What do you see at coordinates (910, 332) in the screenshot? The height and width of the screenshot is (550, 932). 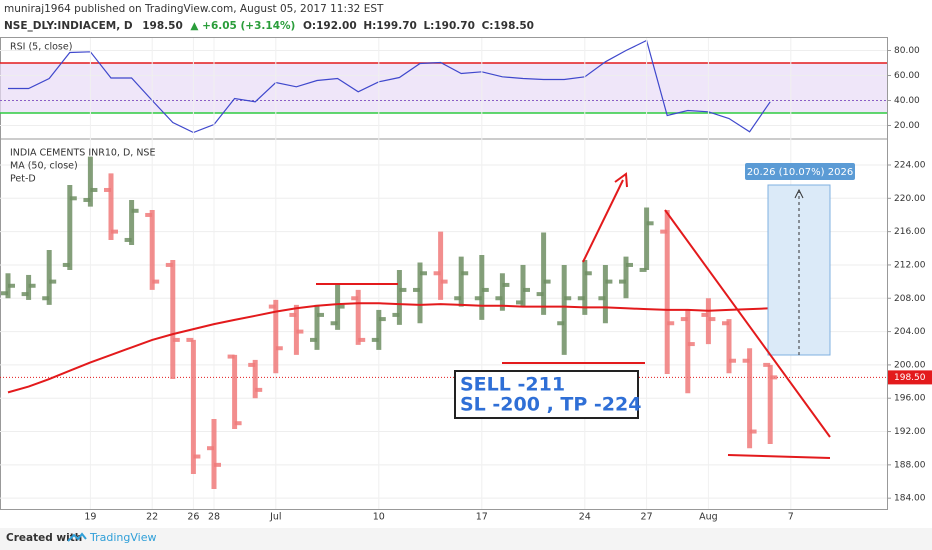 I see `y-tick-label: 204.00` at bounding box center [910, 332].